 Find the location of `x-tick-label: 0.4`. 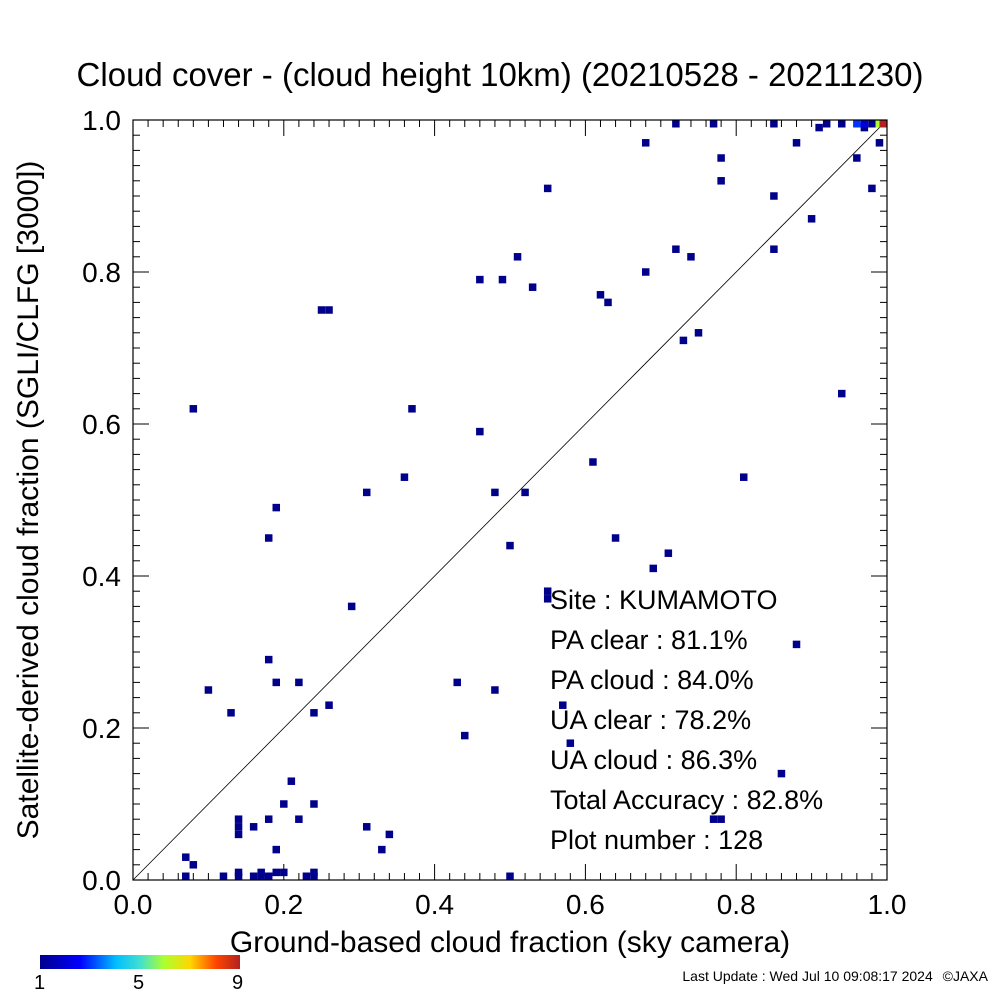

x-tick-label: 0.4 is located at coordinates (434, 904).